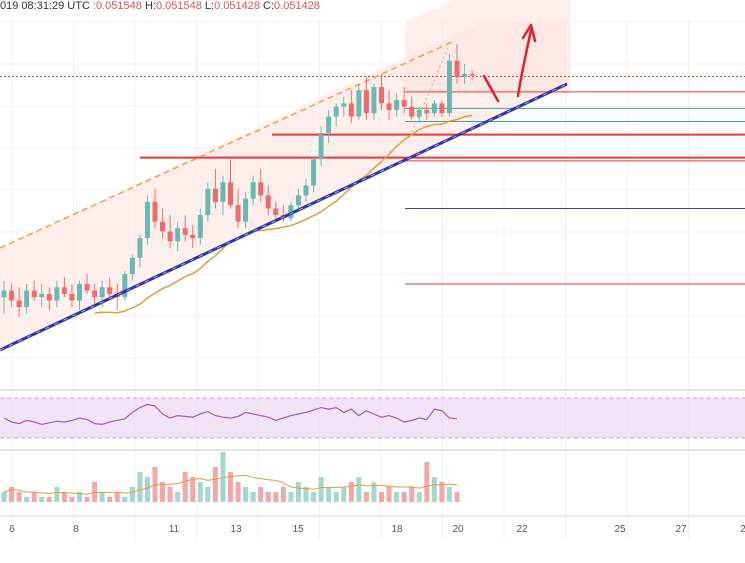 This screenshot has height=563, width=745. Describe the element at coordinates (12, 529) in the screenshot. I see `x-tick-label: 6` at that location.